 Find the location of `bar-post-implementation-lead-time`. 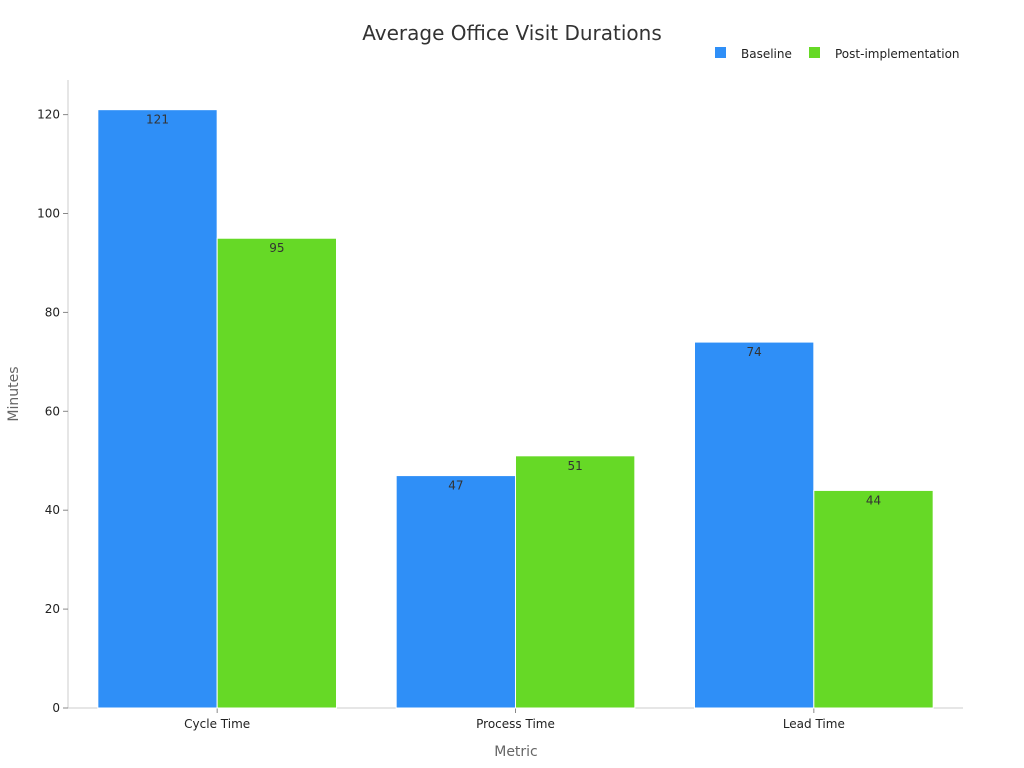

bar-post-implementation-lead-time is located at coordinates (873, 599).